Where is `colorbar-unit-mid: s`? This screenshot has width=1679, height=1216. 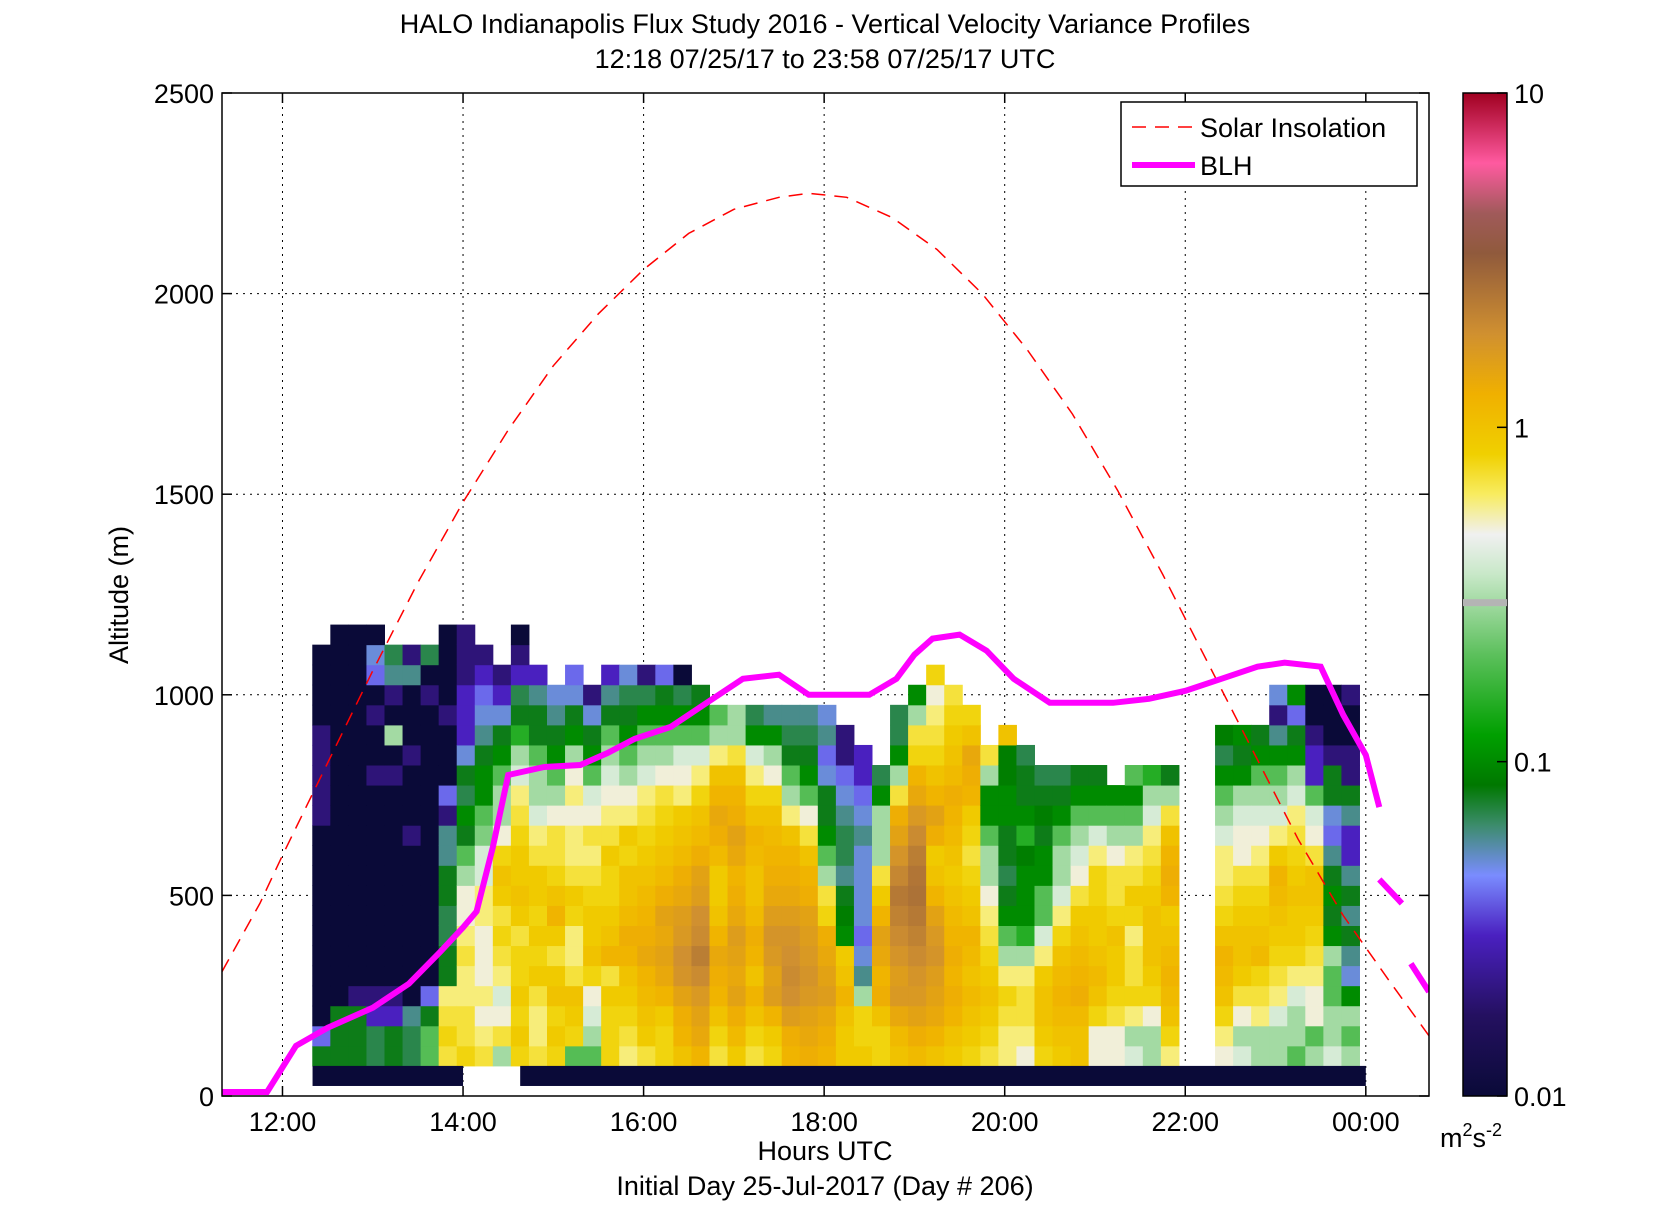 colorbar-unit-mid: s is located at coordinates (1480, 1138).